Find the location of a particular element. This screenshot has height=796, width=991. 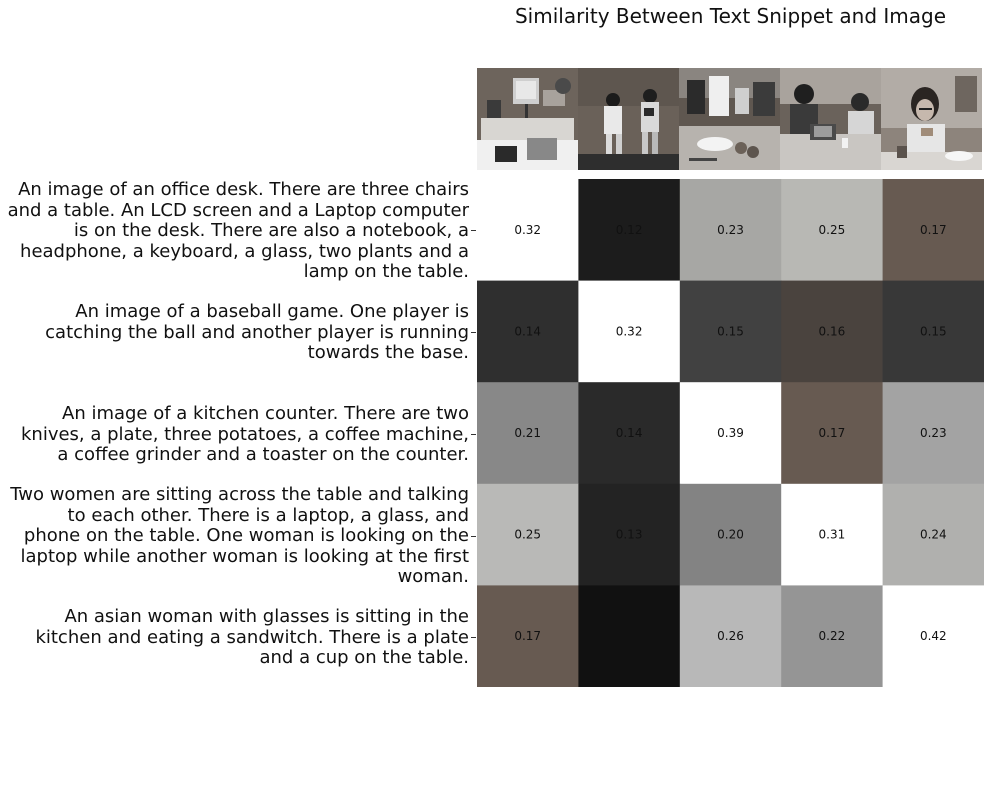

office-desk-photo is located at coordinates (527, 119).